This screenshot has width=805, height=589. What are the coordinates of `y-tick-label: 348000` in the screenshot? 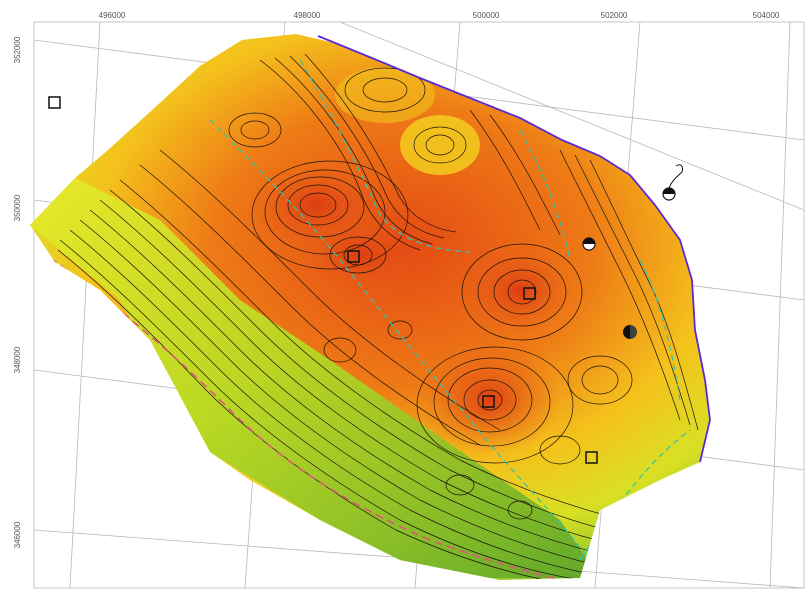 It's located at (17, 359).